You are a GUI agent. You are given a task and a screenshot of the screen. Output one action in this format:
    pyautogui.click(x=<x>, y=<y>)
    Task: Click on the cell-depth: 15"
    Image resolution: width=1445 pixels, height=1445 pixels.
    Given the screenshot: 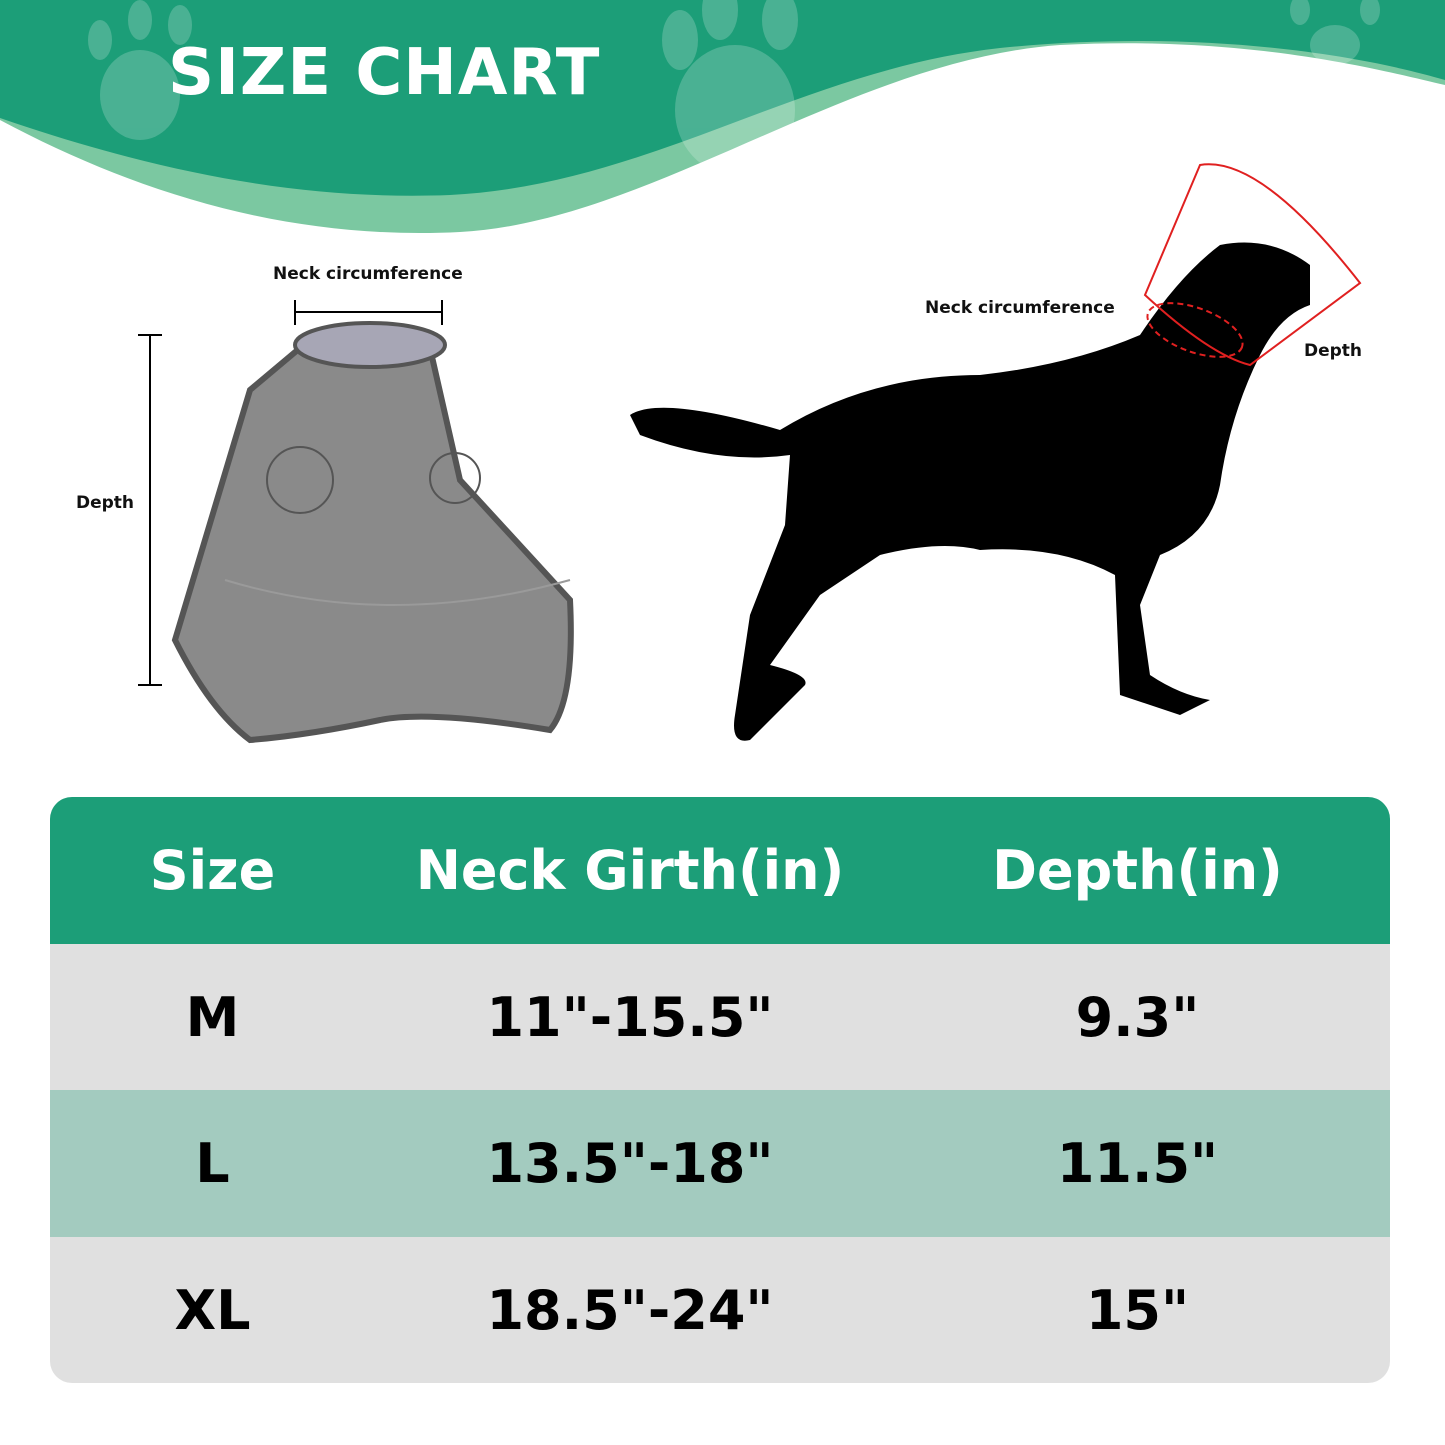 What is the action you would take?
    pyautogui.click(x=1137, y=1310)
    